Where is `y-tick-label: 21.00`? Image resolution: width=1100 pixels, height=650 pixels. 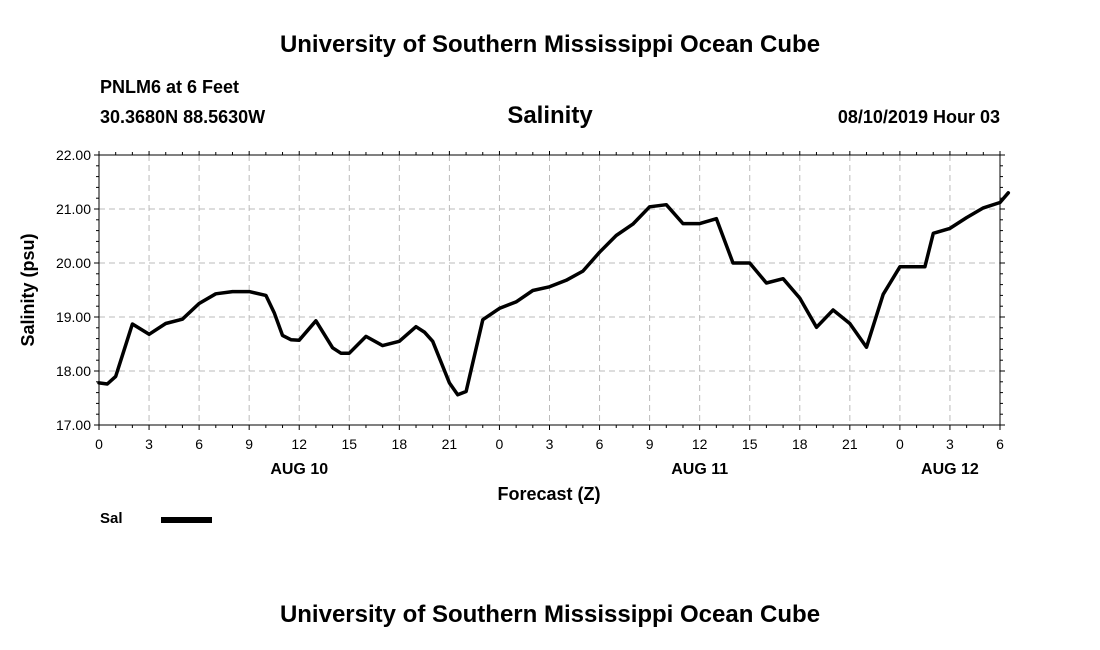
y-tick-label: 21.00 is located at coordinates (73, 209).